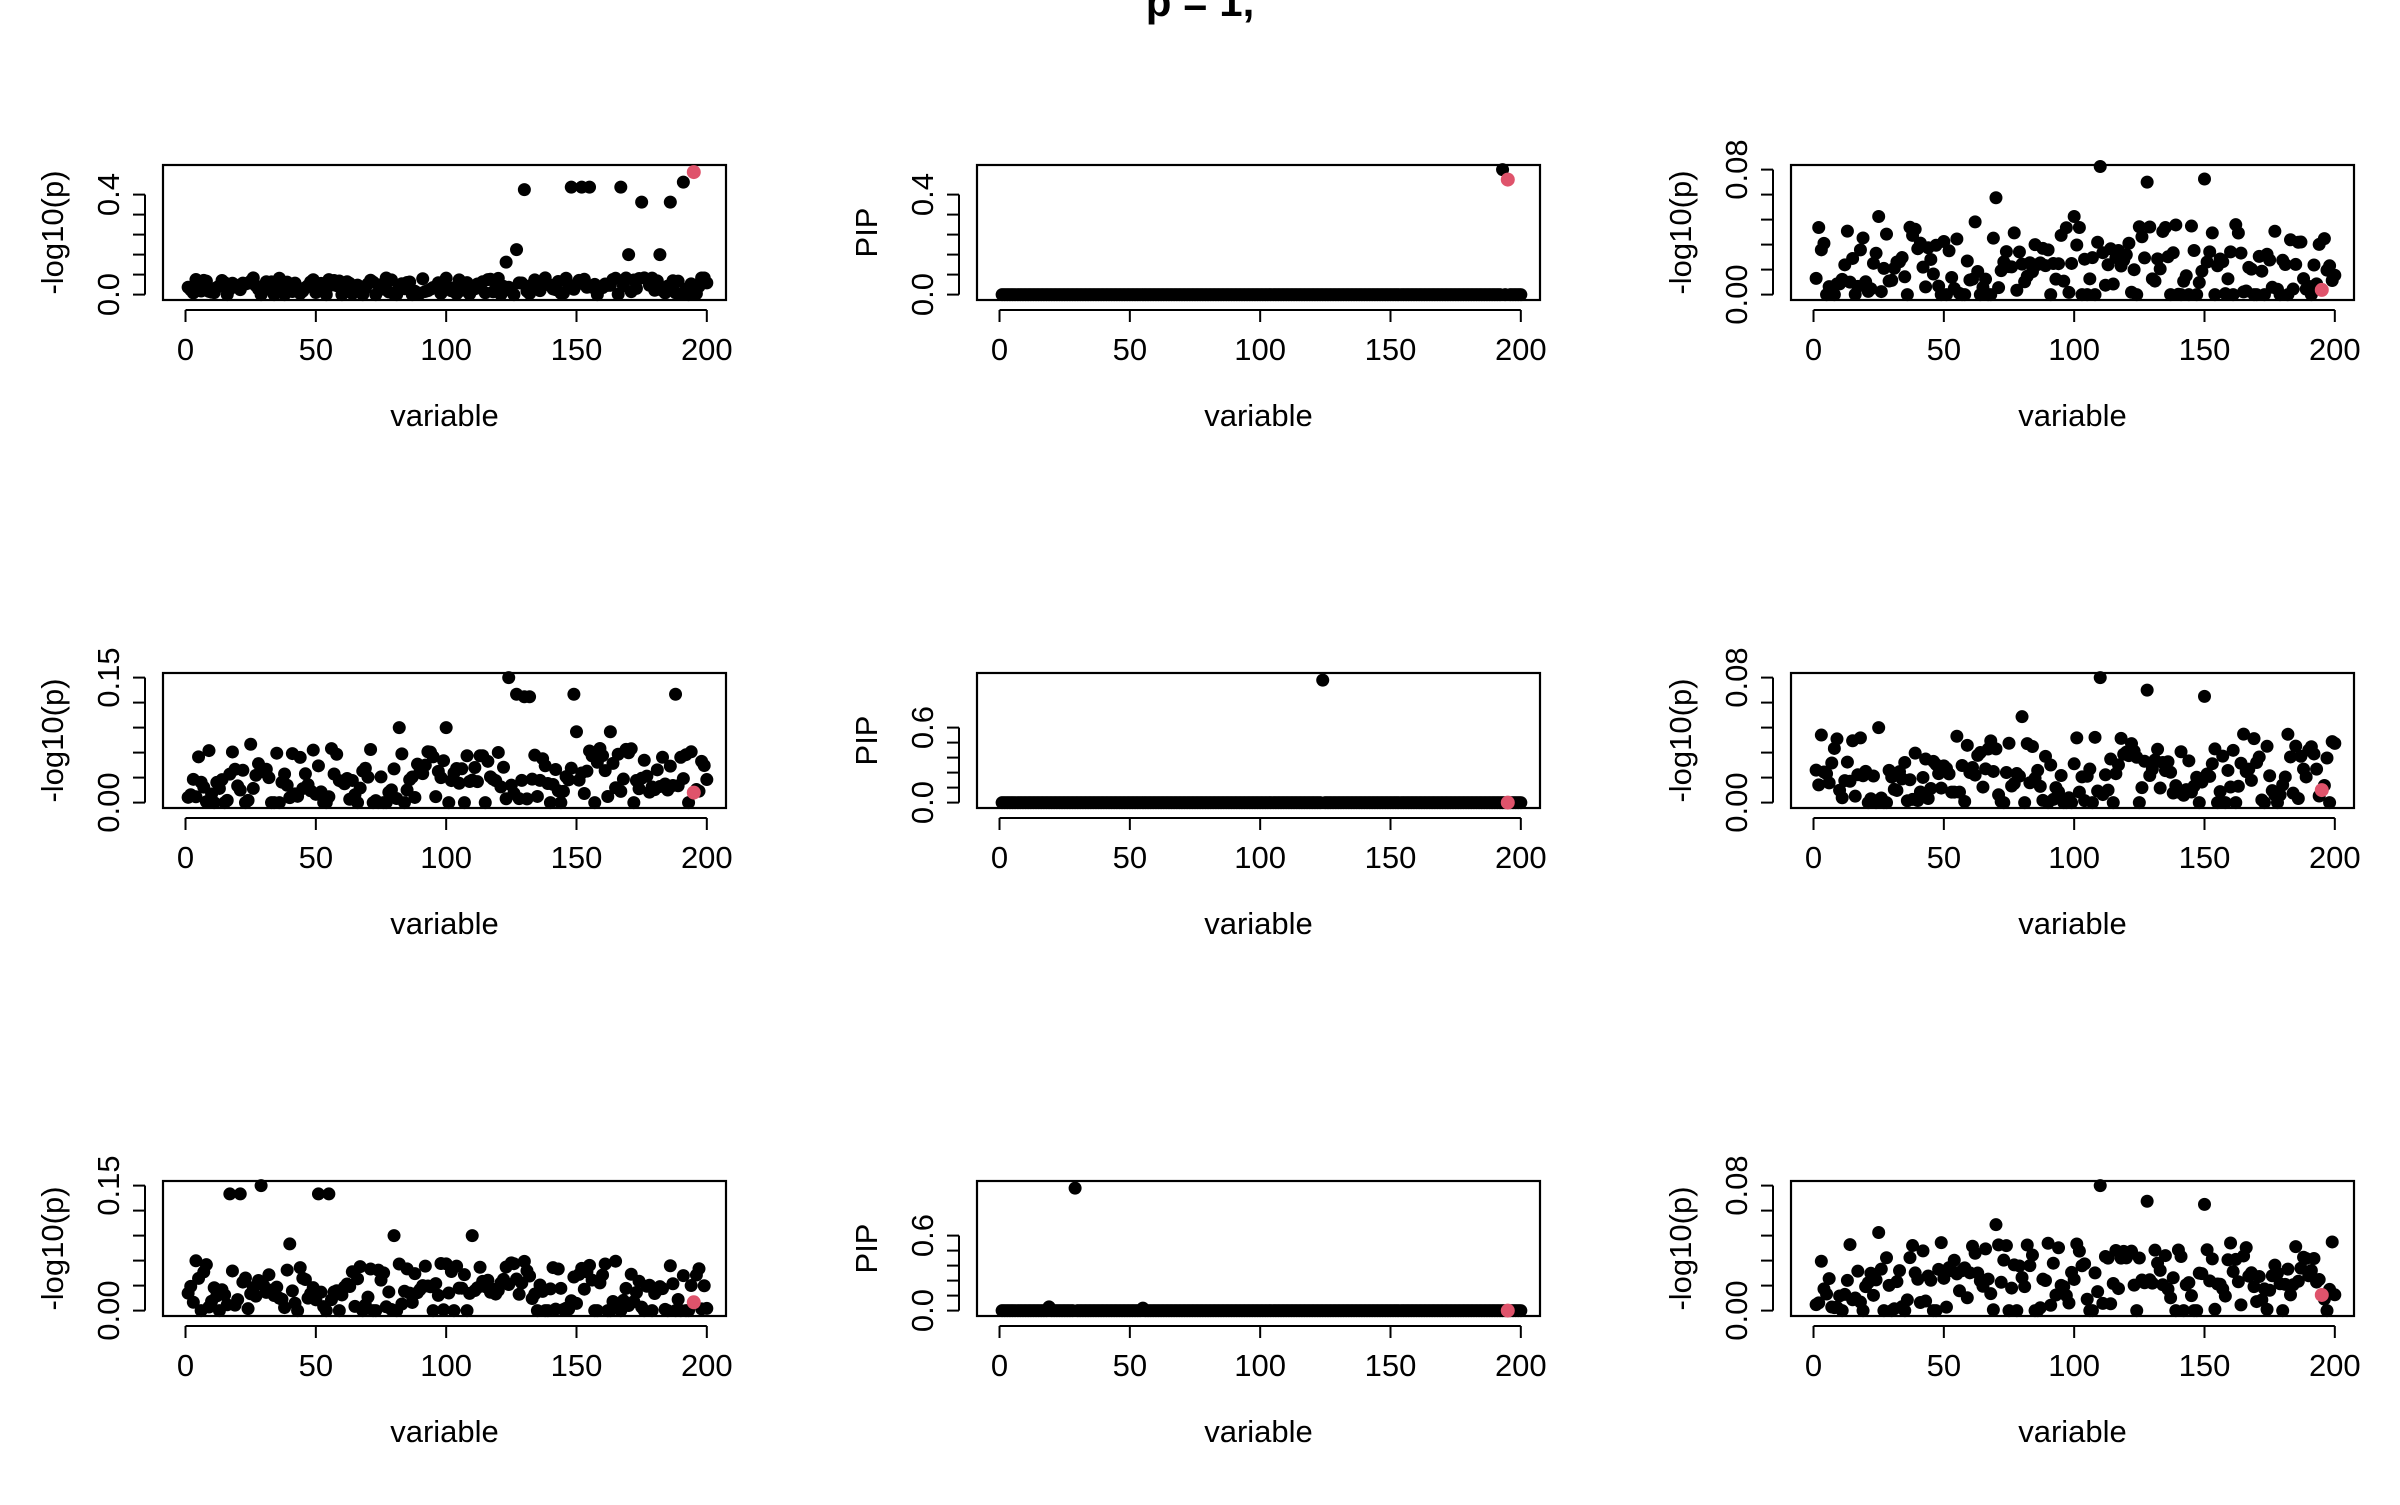  Describe the element at coordinates (446, 857) in the screenshot. I see `x-tick-label: 100` at that location.